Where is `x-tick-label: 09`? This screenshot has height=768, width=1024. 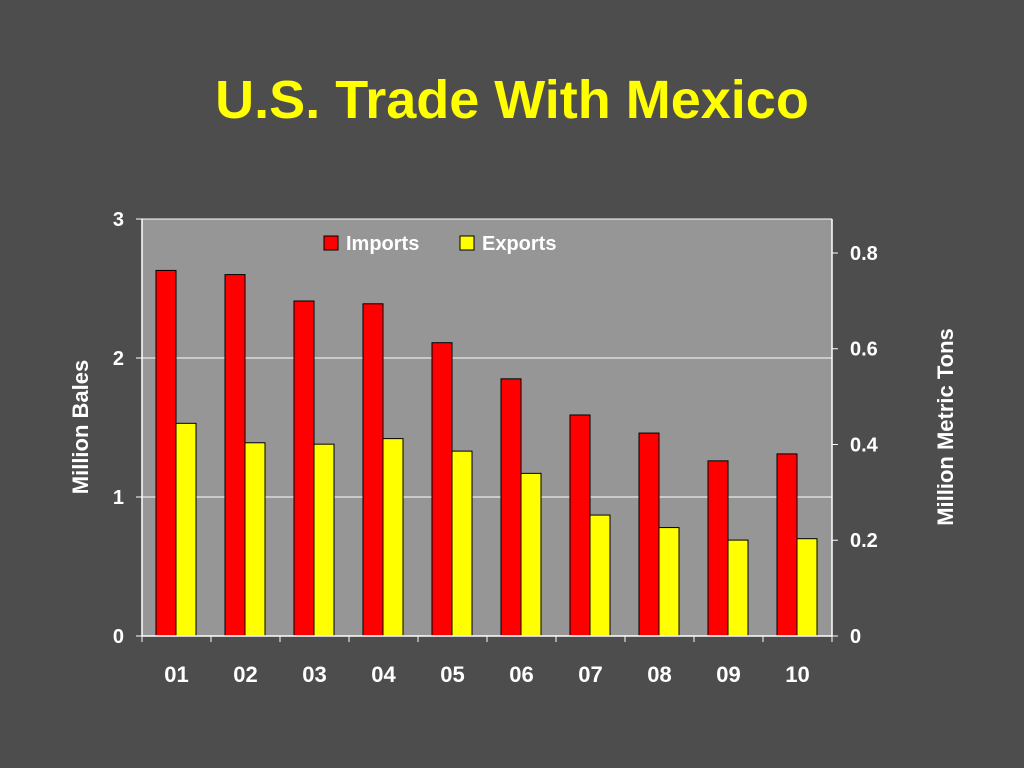 x-tick-label: 09 is located at coordinates (728, 674).